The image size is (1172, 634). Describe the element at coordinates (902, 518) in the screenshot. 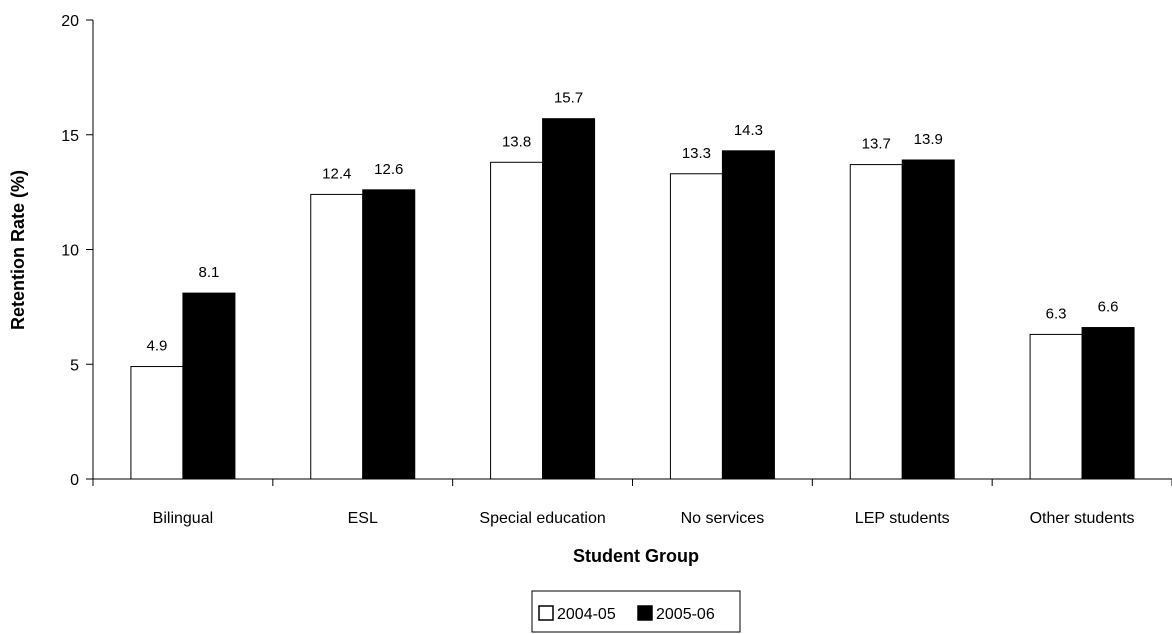

I see `x-tick-label: LEP students` at that location.